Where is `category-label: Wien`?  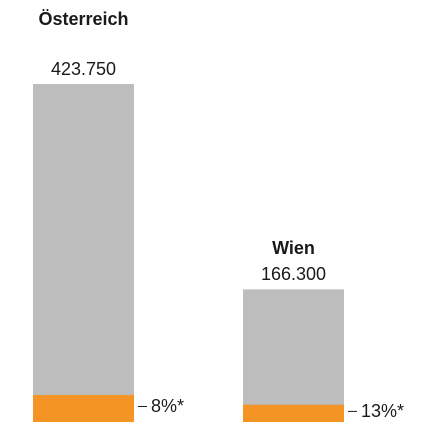 category-label: Wien is located at coordinates (293, 248).